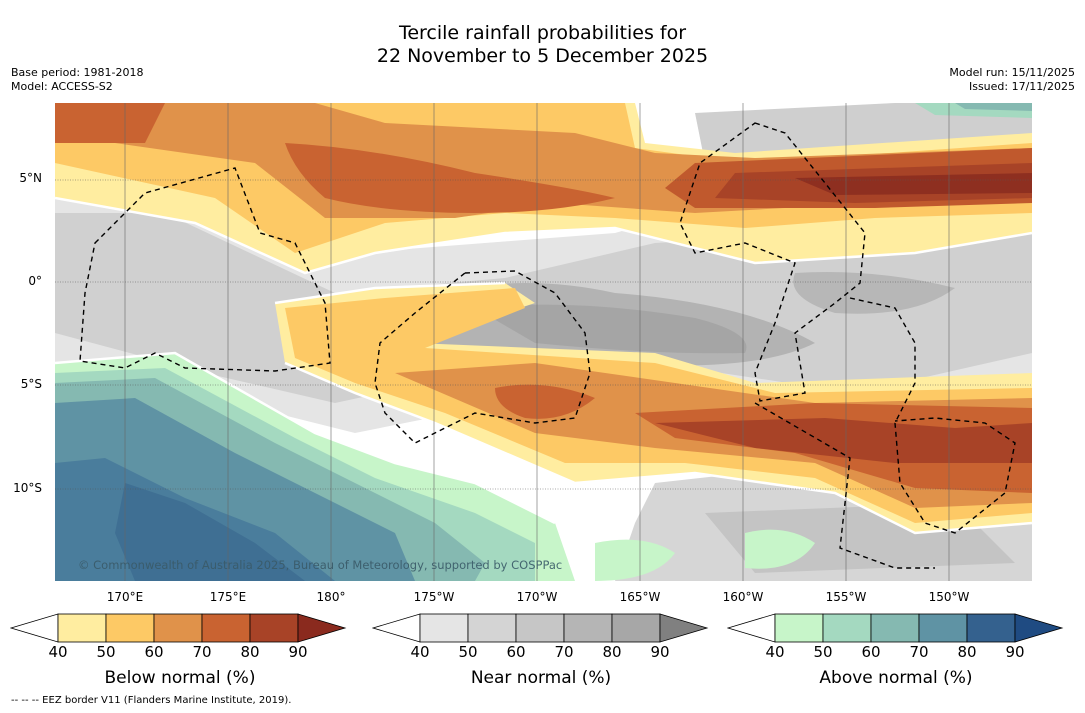 The image size is (1085, 713). What do you see at coordinates (1039, 628) in the screenshot?
I see `colorbar-above-high-extension` at bounding box center [1039, 628].